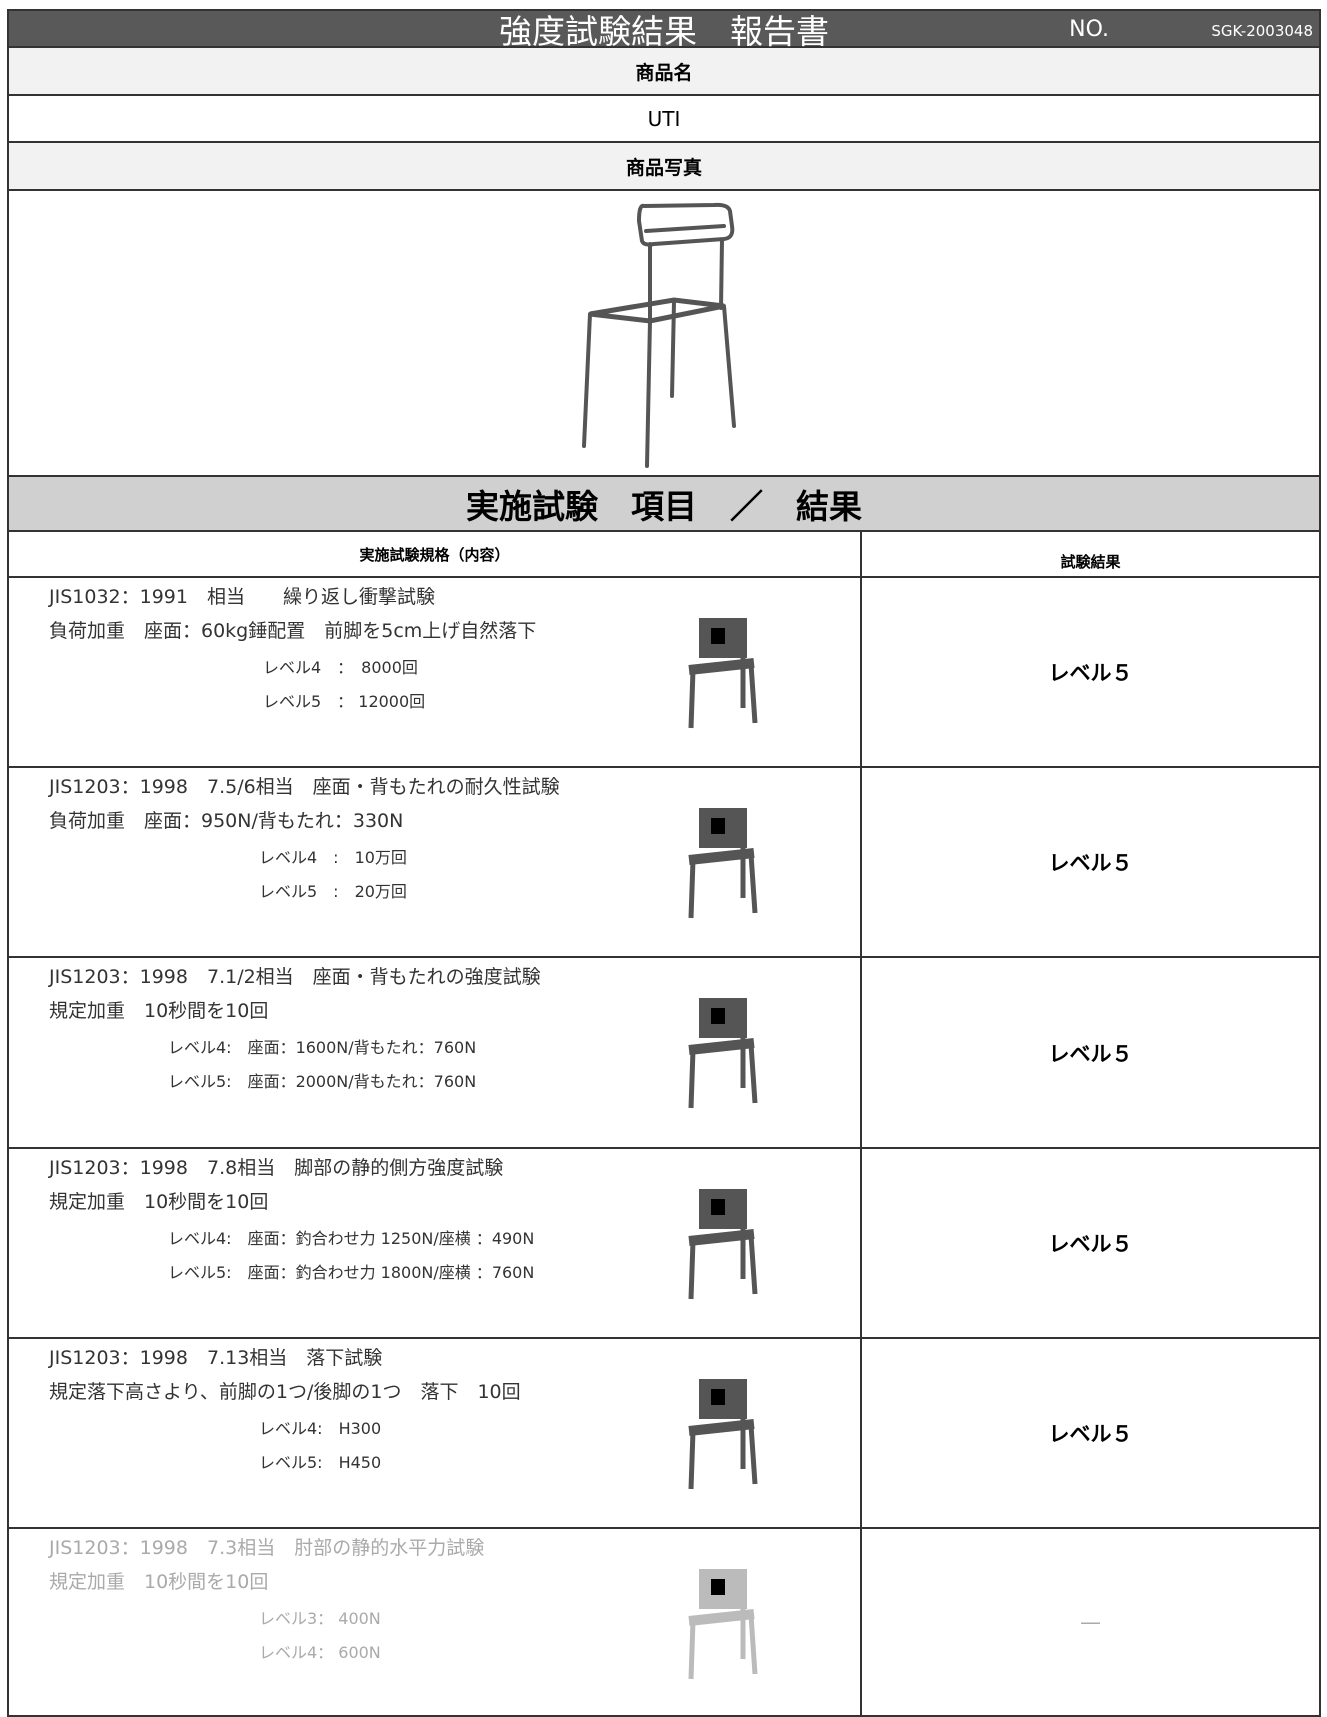  I want to click on load: 負荷加重 座面：60kg錘配置 前脚を5cm上げ自然落下, so click(293, 631).